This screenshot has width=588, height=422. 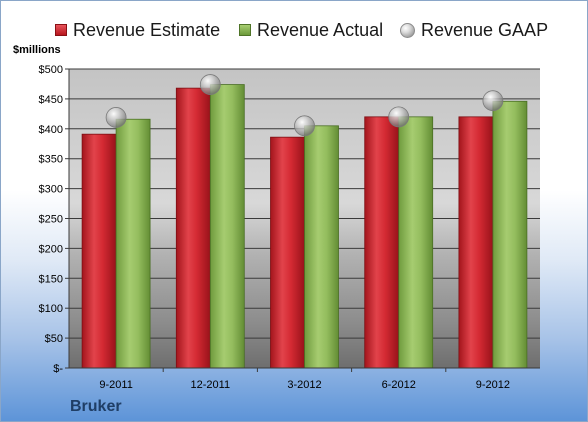 I want to click on y-tick-label: $500, so click(x=51, y=70).